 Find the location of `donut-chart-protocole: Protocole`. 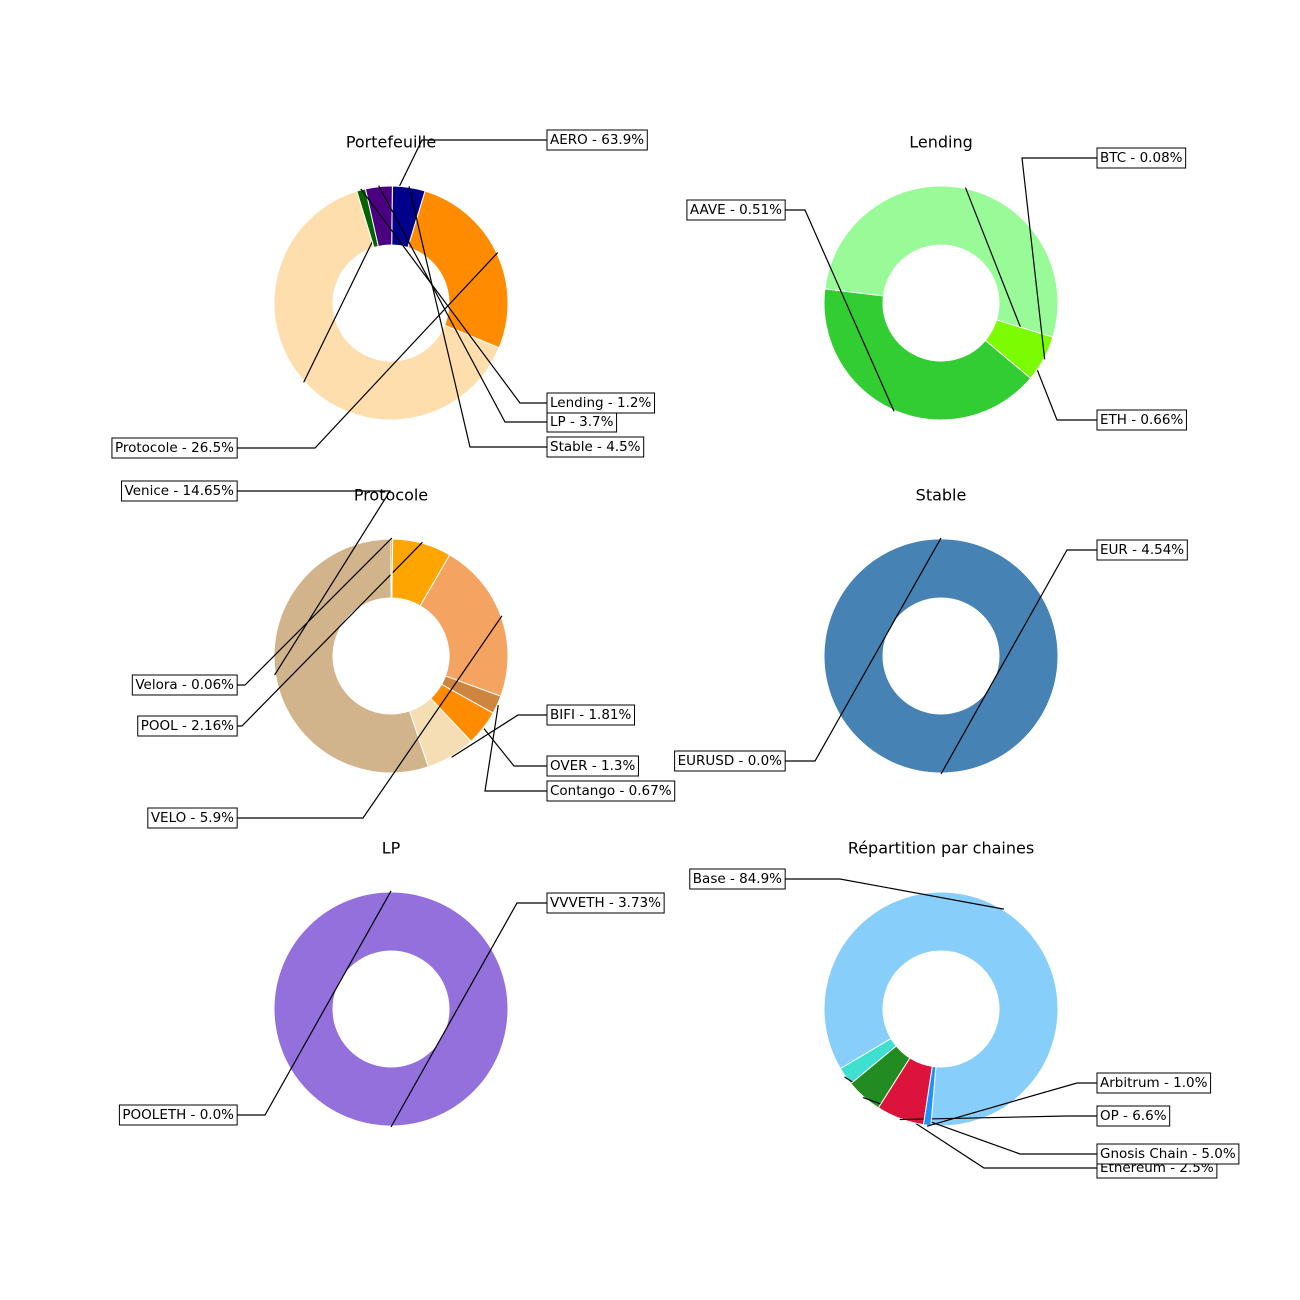

donut-chart-protocole: Protocole is located at coordinates (392, 652).